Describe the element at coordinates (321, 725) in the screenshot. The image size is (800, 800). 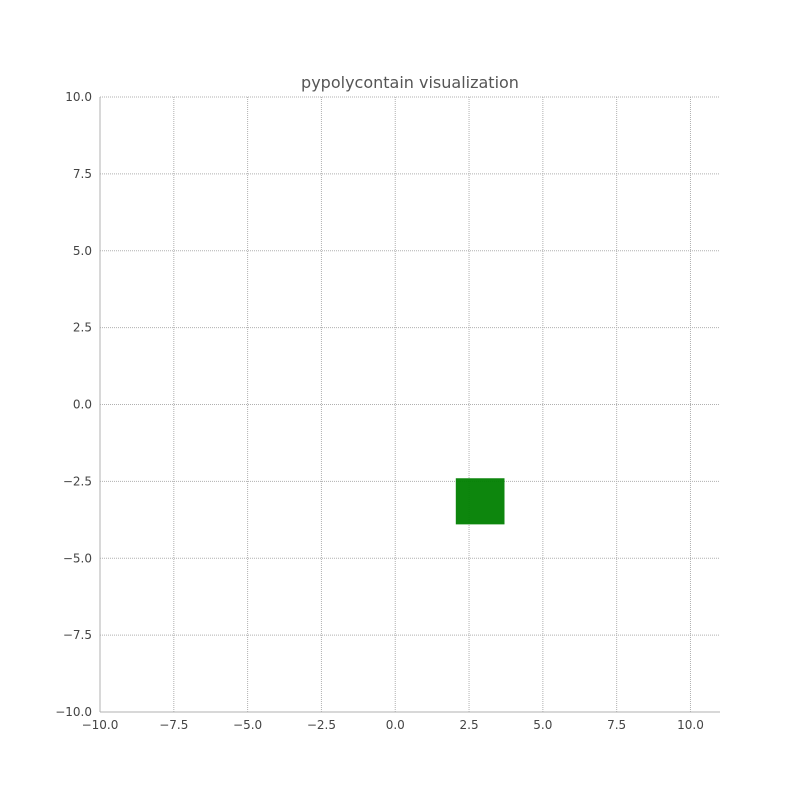
I see `x-tick-label: −2.5` at that location.